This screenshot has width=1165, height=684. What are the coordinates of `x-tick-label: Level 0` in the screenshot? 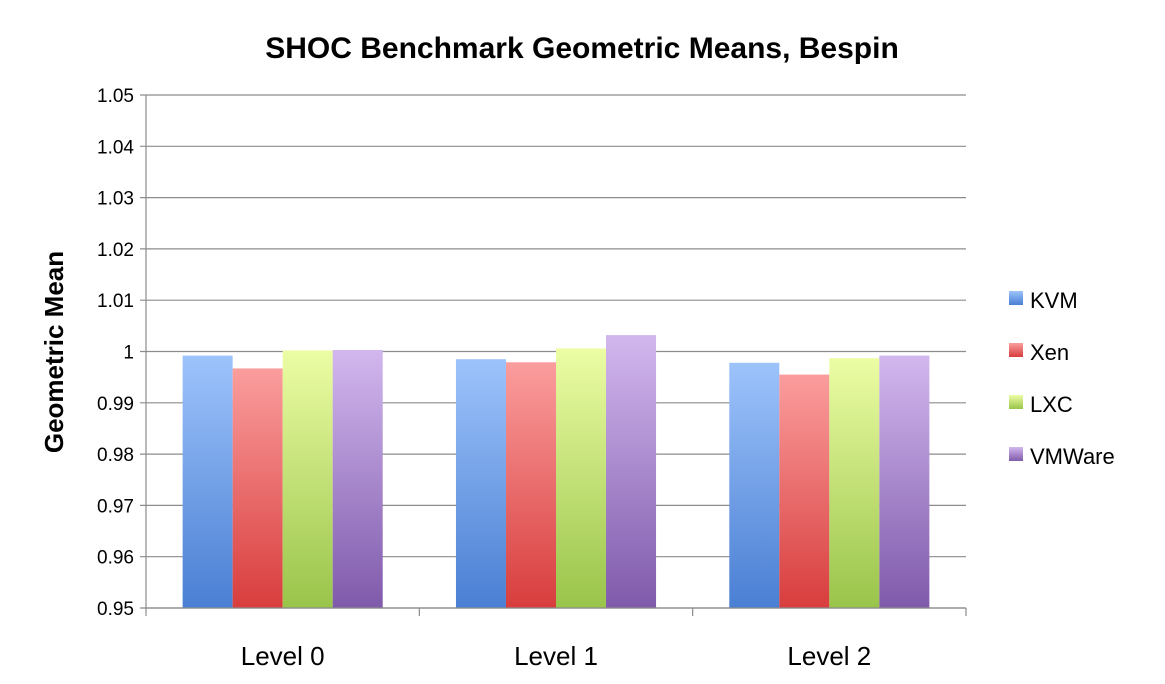 It's located at (283, 656).